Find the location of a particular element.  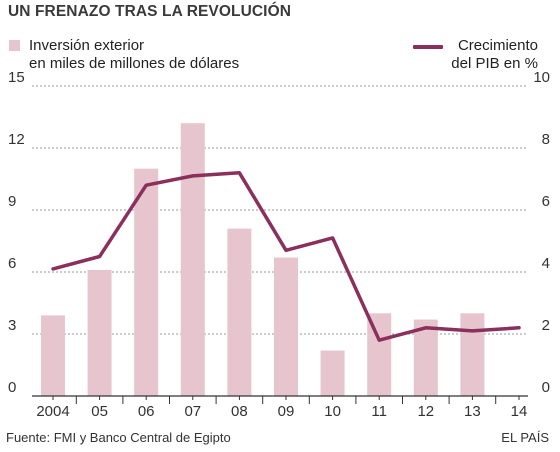

legend-line: Crecimiento del PIB en % is located at coordinates (475, 55).